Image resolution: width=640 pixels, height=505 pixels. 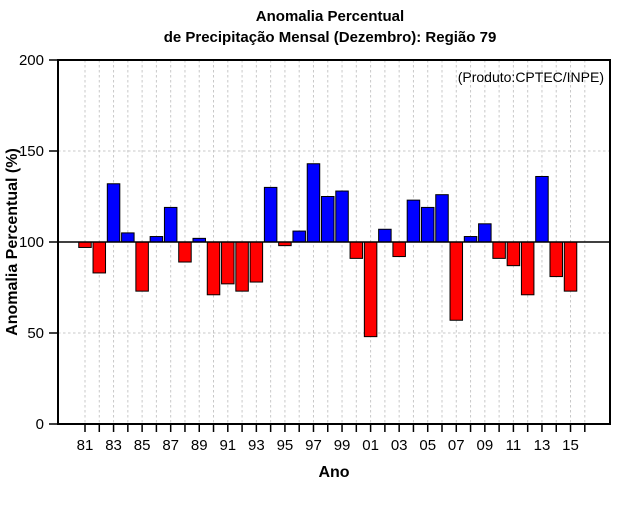 What do you see at coordinates (399, 445) in the screenshot?
I see `x-tick-label: 03` at bounding box center [399, 445].